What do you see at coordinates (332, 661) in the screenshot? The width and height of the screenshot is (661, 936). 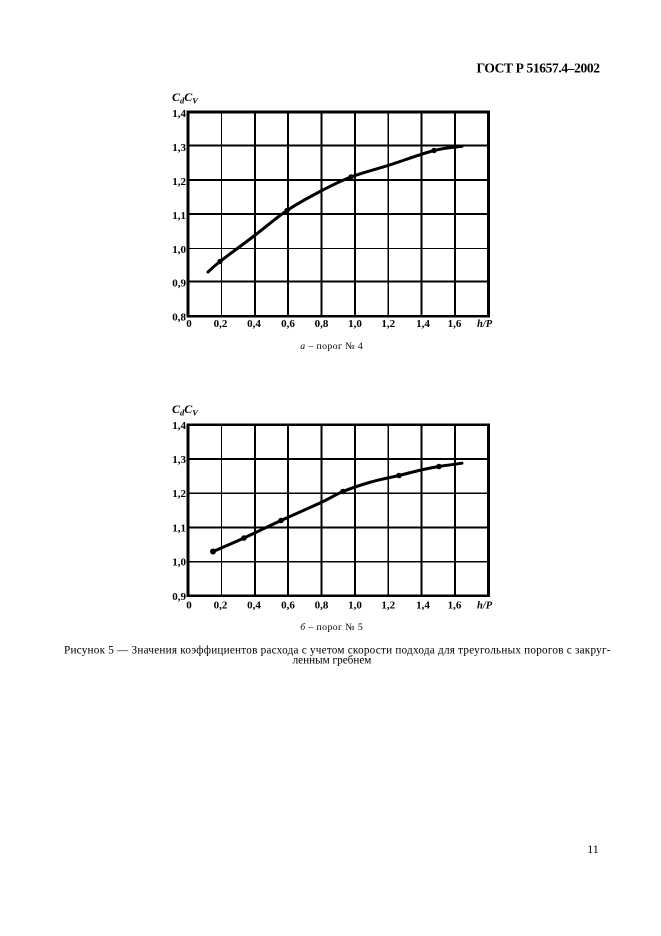 I see `svg-text: ленным гребнем` at bounding box center [332, 661].